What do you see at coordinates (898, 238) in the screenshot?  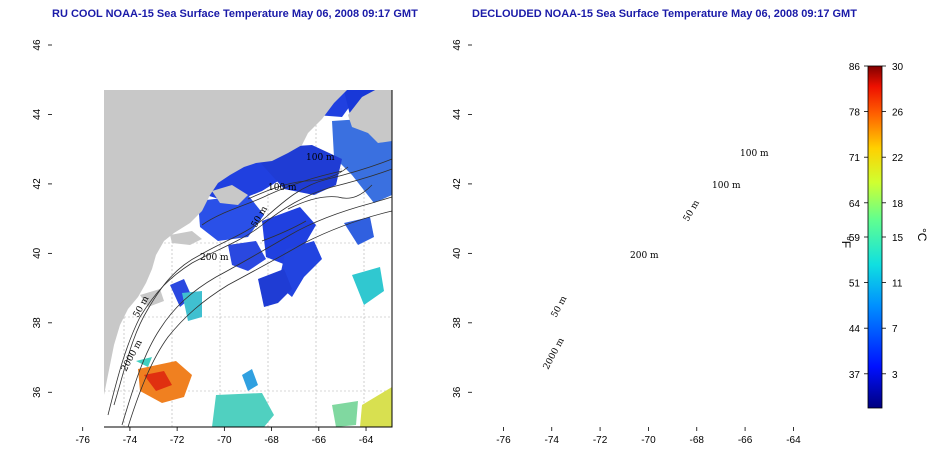 I see `colorbar-c-tick-label: 15` at bounding box center [898, 238].